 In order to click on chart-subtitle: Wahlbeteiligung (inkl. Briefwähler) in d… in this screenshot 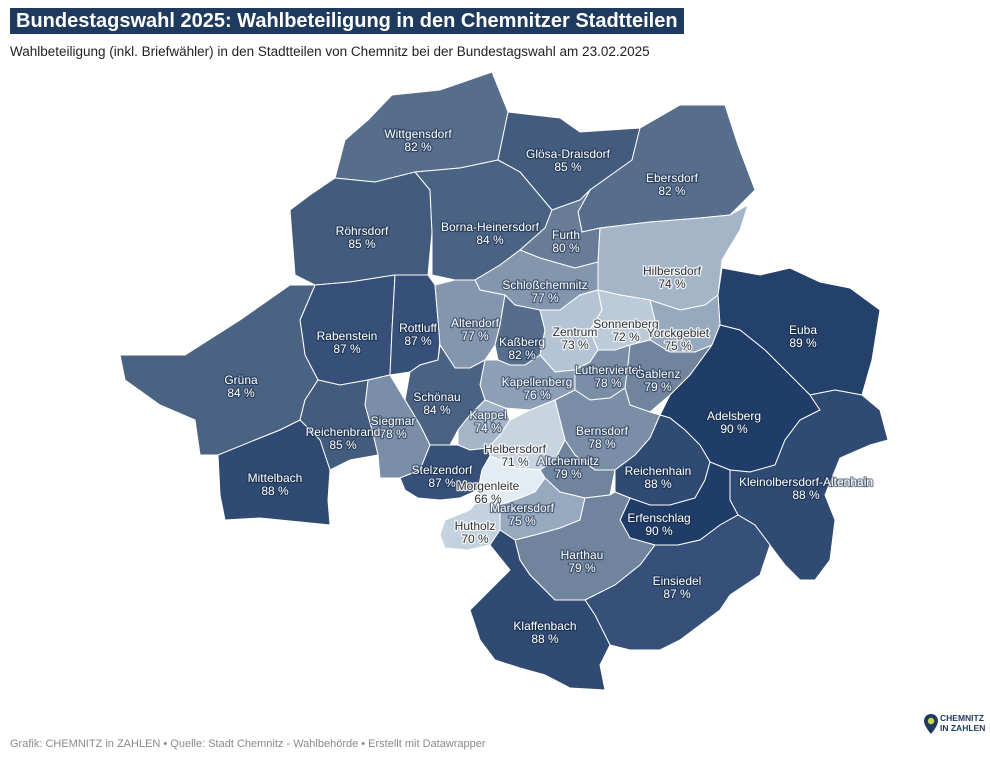, I will do `click(330, 51)`.